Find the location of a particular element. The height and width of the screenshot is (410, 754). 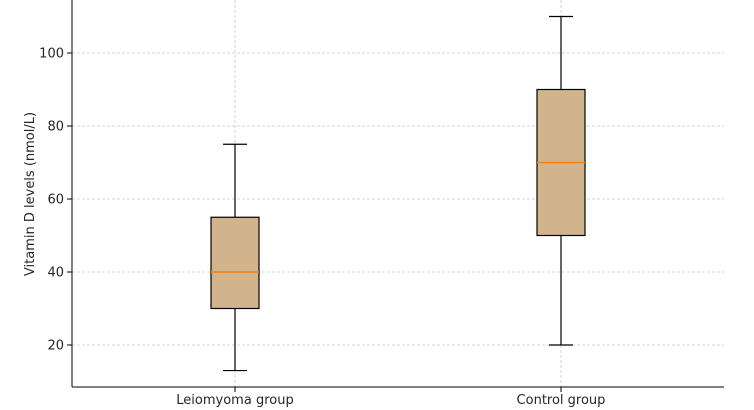

y-axis-label: Vitamin D levels (nmol/L) is located at coordinates (30, 194).